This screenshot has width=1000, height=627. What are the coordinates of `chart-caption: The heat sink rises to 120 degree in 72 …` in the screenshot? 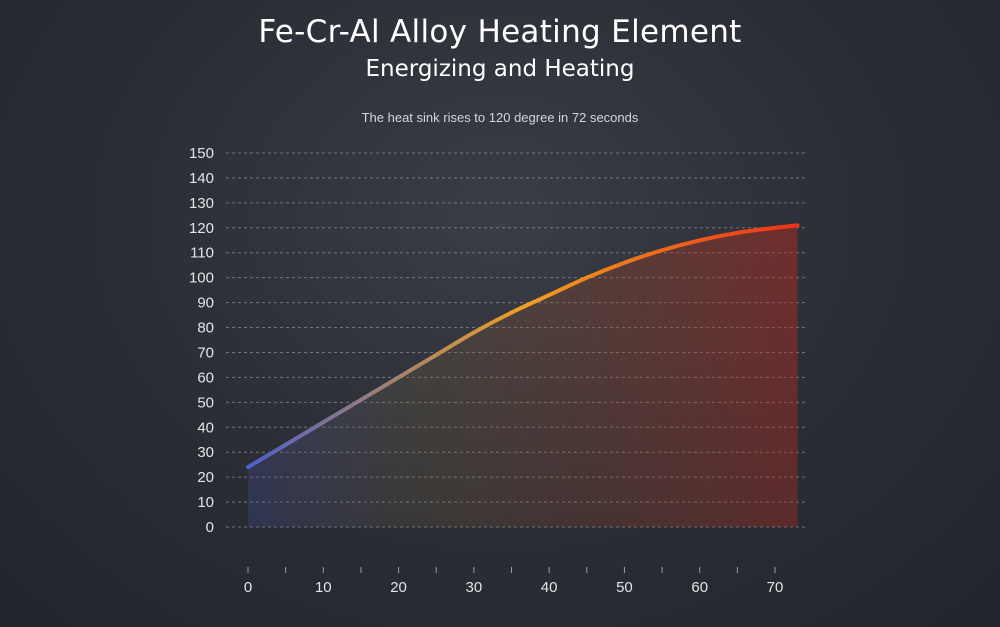 It's located at (500, 117).